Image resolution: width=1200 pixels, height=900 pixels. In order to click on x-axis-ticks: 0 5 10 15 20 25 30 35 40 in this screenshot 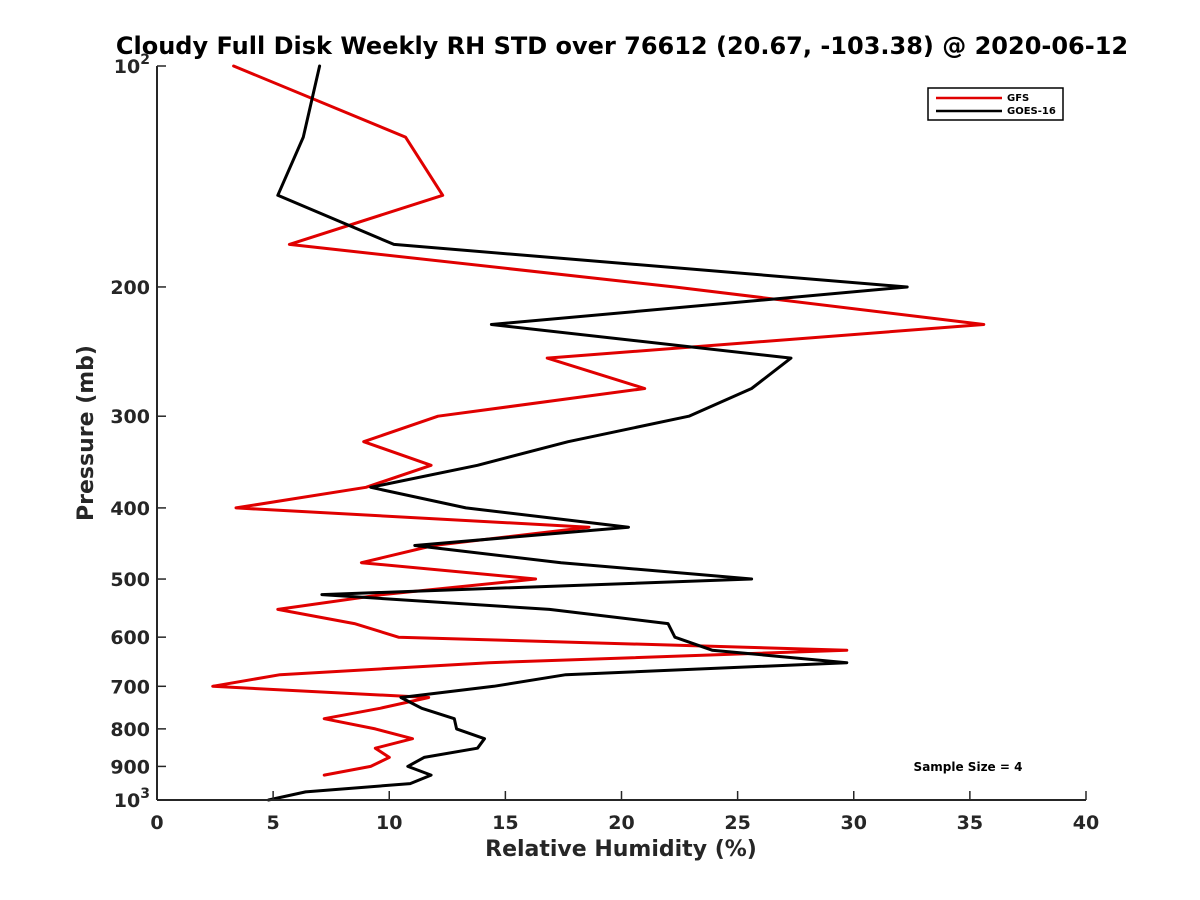, I will do `click(624, 812)`.